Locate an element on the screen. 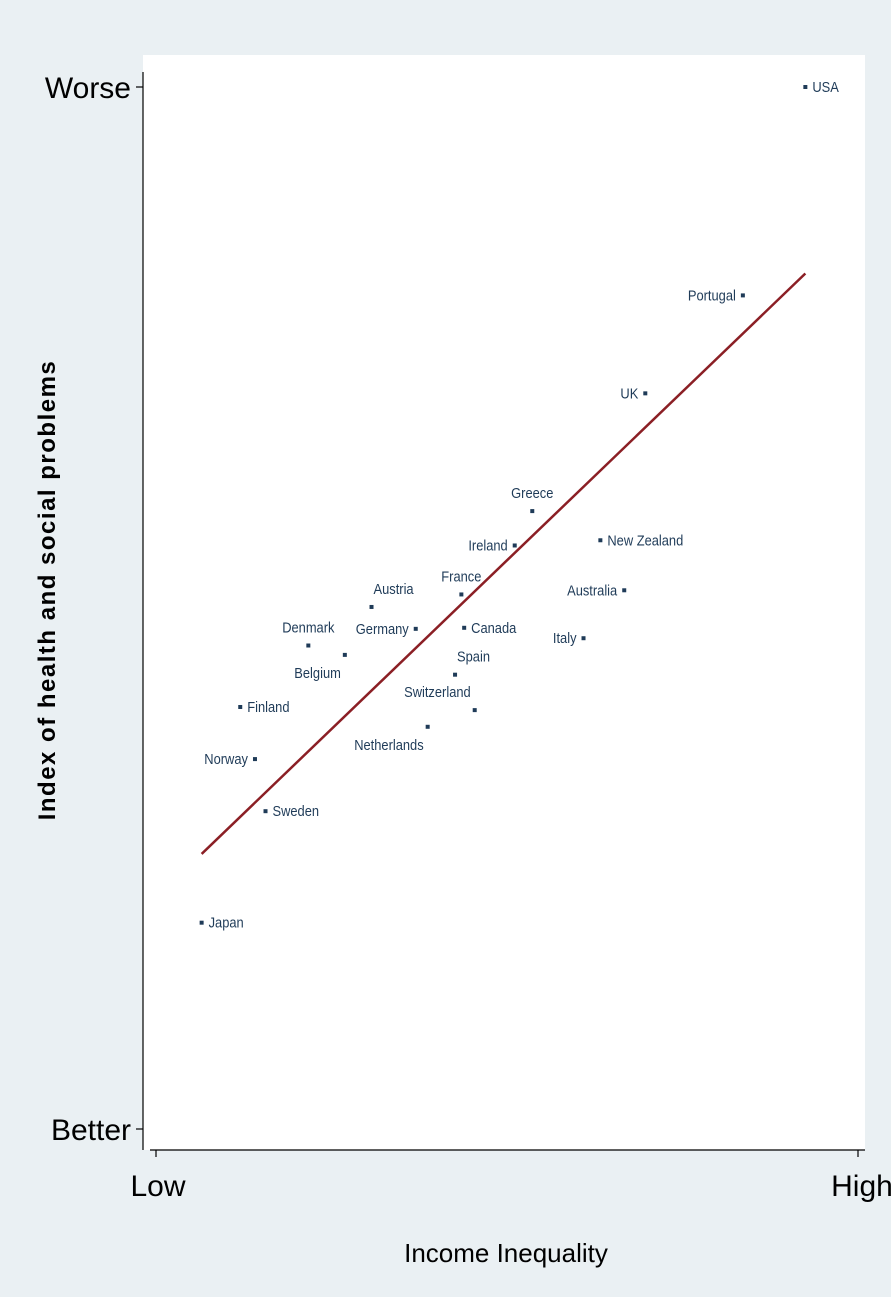 The height and width of the screenshot is (1297, 891). point-label-usa: USA is located at coordinates (825, 86).